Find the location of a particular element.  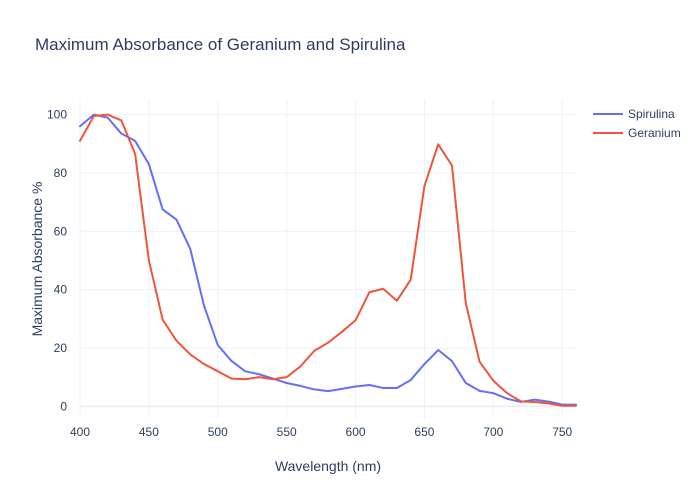

y-tick-label: 80 is located at coordinates (61, 173).